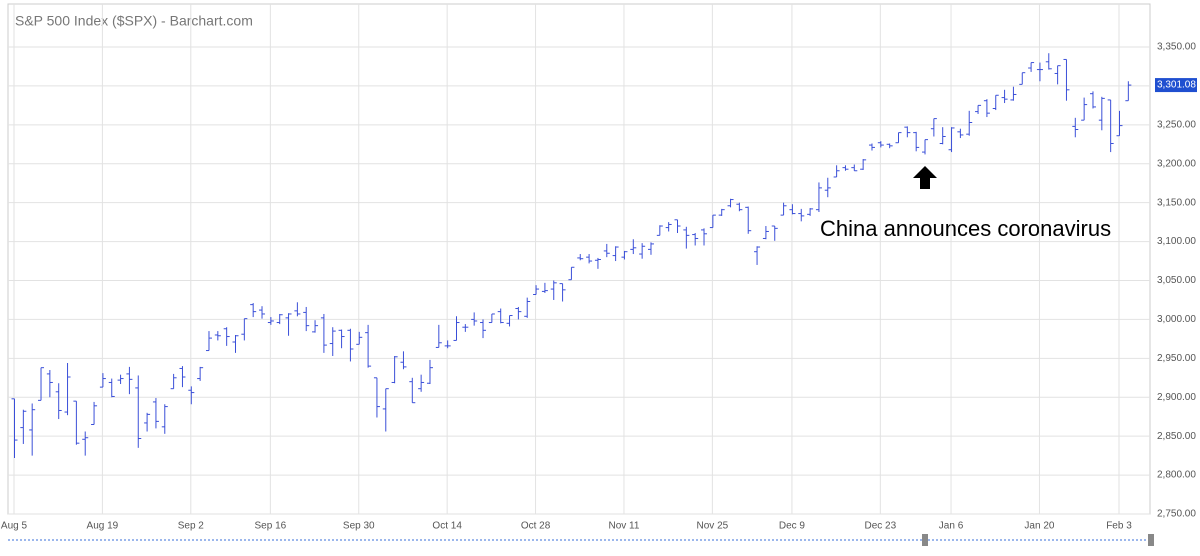 This screenshot has height=556, width=1200. I want to click on y-tick-label: 2,950.00, so click(1176, 358).